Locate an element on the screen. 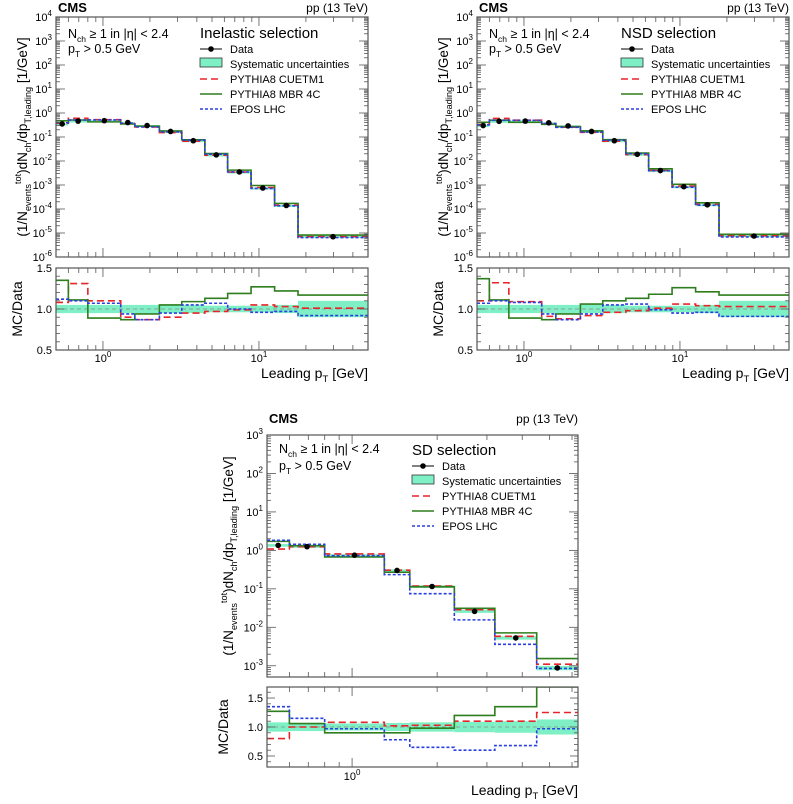 The image size is (793, 804). x-axis-label-part: [GeV] is located at coordinates (558, 790).